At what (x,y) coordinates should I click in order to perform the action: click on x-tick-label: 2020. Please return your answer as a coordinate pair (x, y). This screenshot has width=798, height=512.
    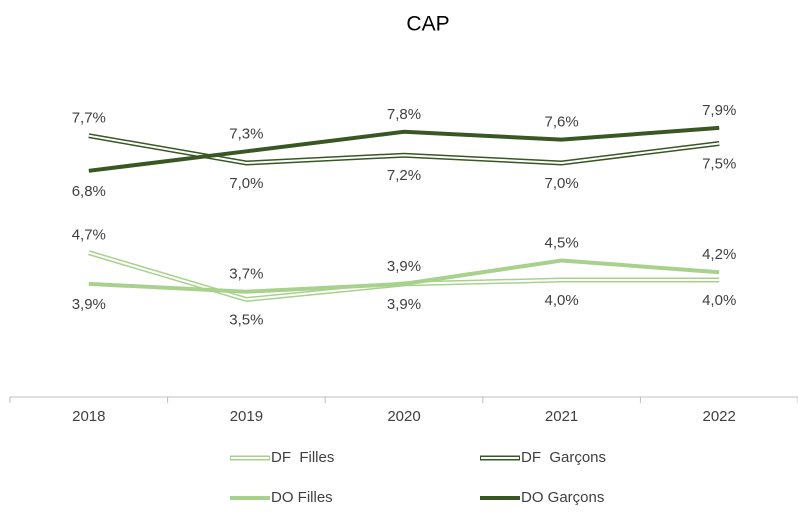
    Looking at the image, I should click on (403, 416).